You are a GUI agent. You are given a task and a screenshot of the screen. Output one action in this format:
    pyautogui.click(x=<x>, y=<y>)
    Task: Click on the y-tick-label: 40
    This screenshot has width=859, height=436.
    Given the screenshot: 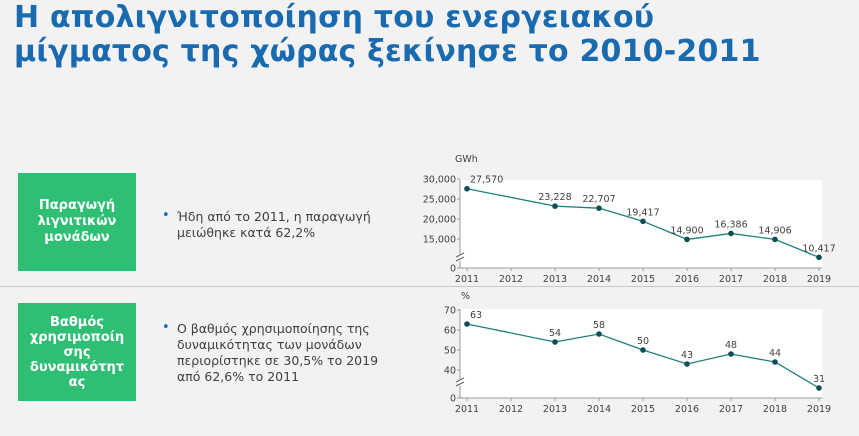 What is the action you would take?
    pyautogui.click(x=450, y=371)
    